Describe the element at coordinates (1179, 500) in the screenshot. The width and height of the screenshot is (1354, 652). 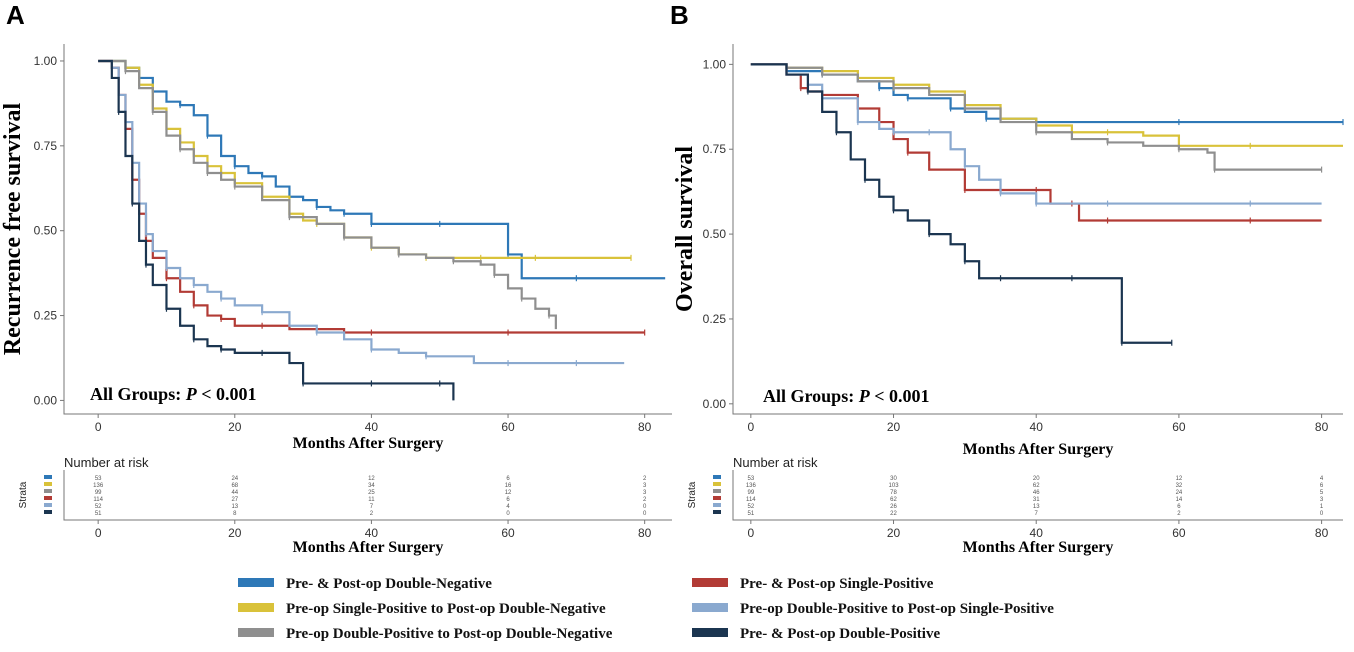
I see `risk-count: 14` at that location.